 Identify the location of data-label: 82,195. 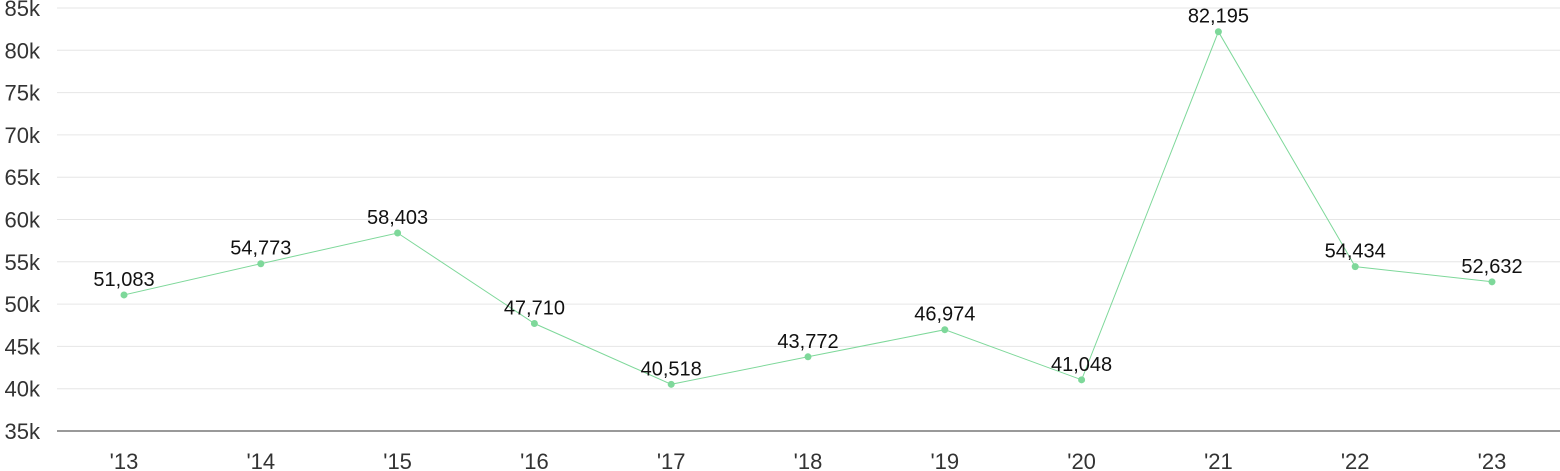
(1218, 17).